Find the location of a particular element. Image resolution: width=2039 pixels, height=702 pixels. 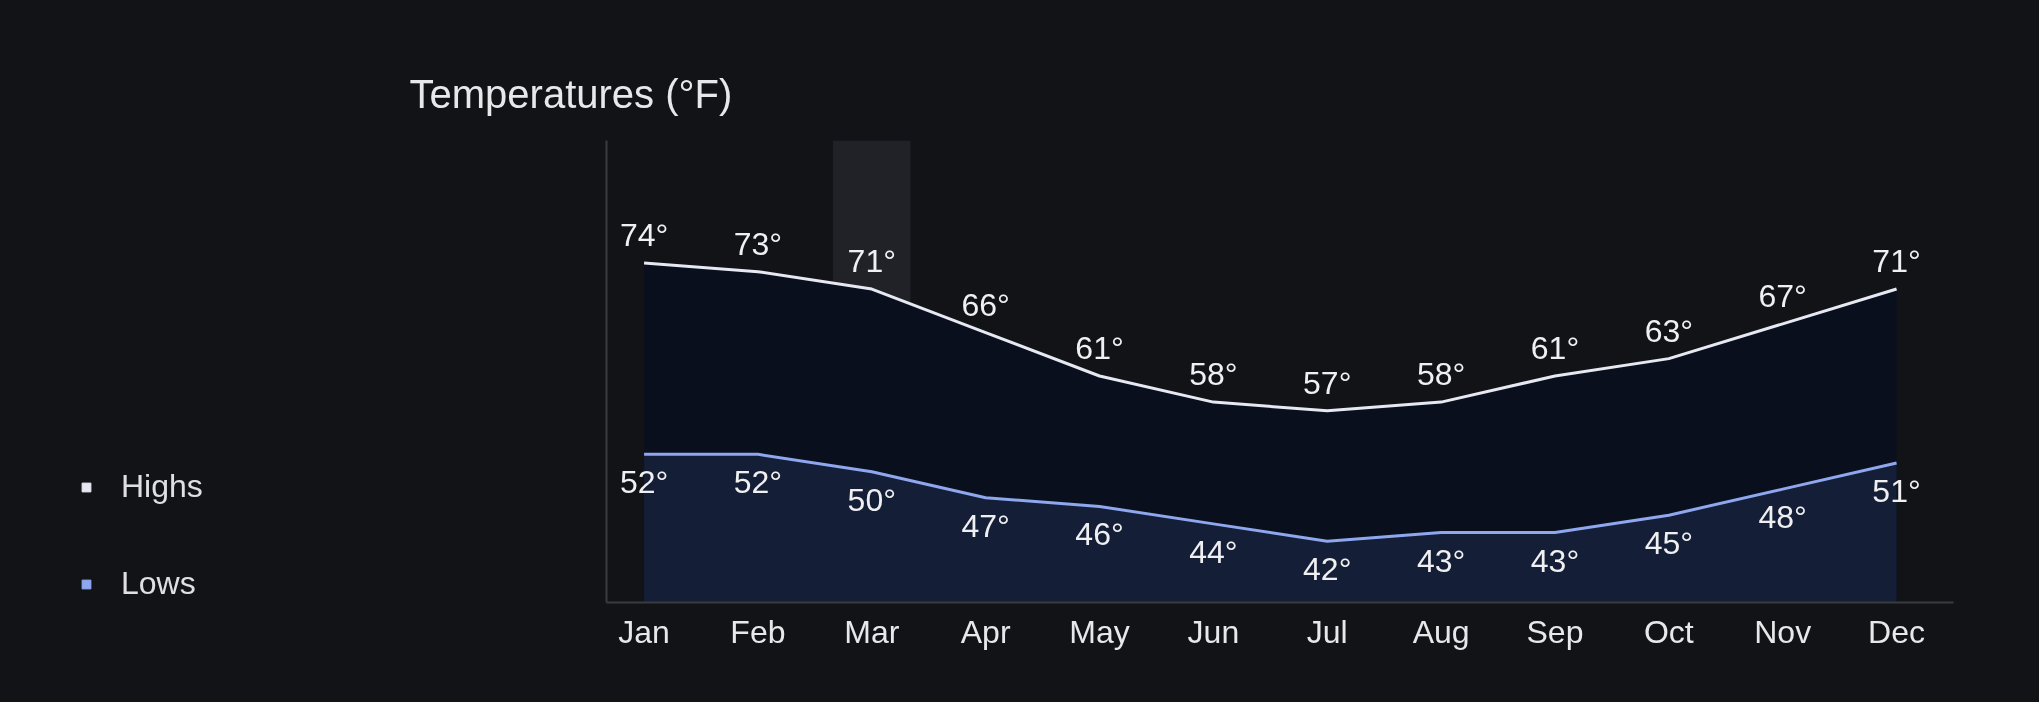

data-label: 47° is located at coordinates (985, 525).